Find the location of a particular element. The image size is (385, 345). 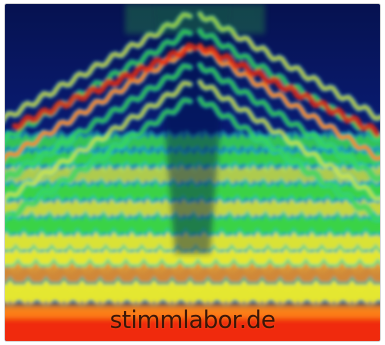

watermark-text: stimmlabor.de is located at coordinates (192, 320).